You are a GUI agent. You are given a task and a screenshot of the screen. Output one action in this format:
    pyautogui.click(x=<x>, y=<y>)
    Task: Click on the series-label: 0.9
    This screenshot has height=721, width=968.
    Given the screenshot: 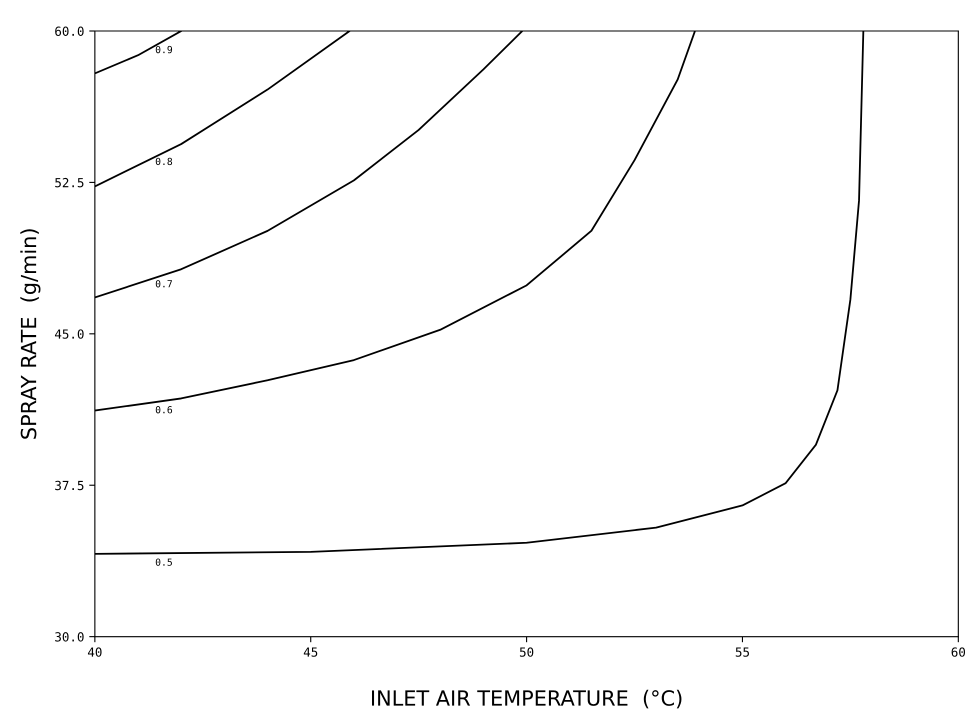 What is the action you would take?
    pyautogui.click(x=164, y=50)
    